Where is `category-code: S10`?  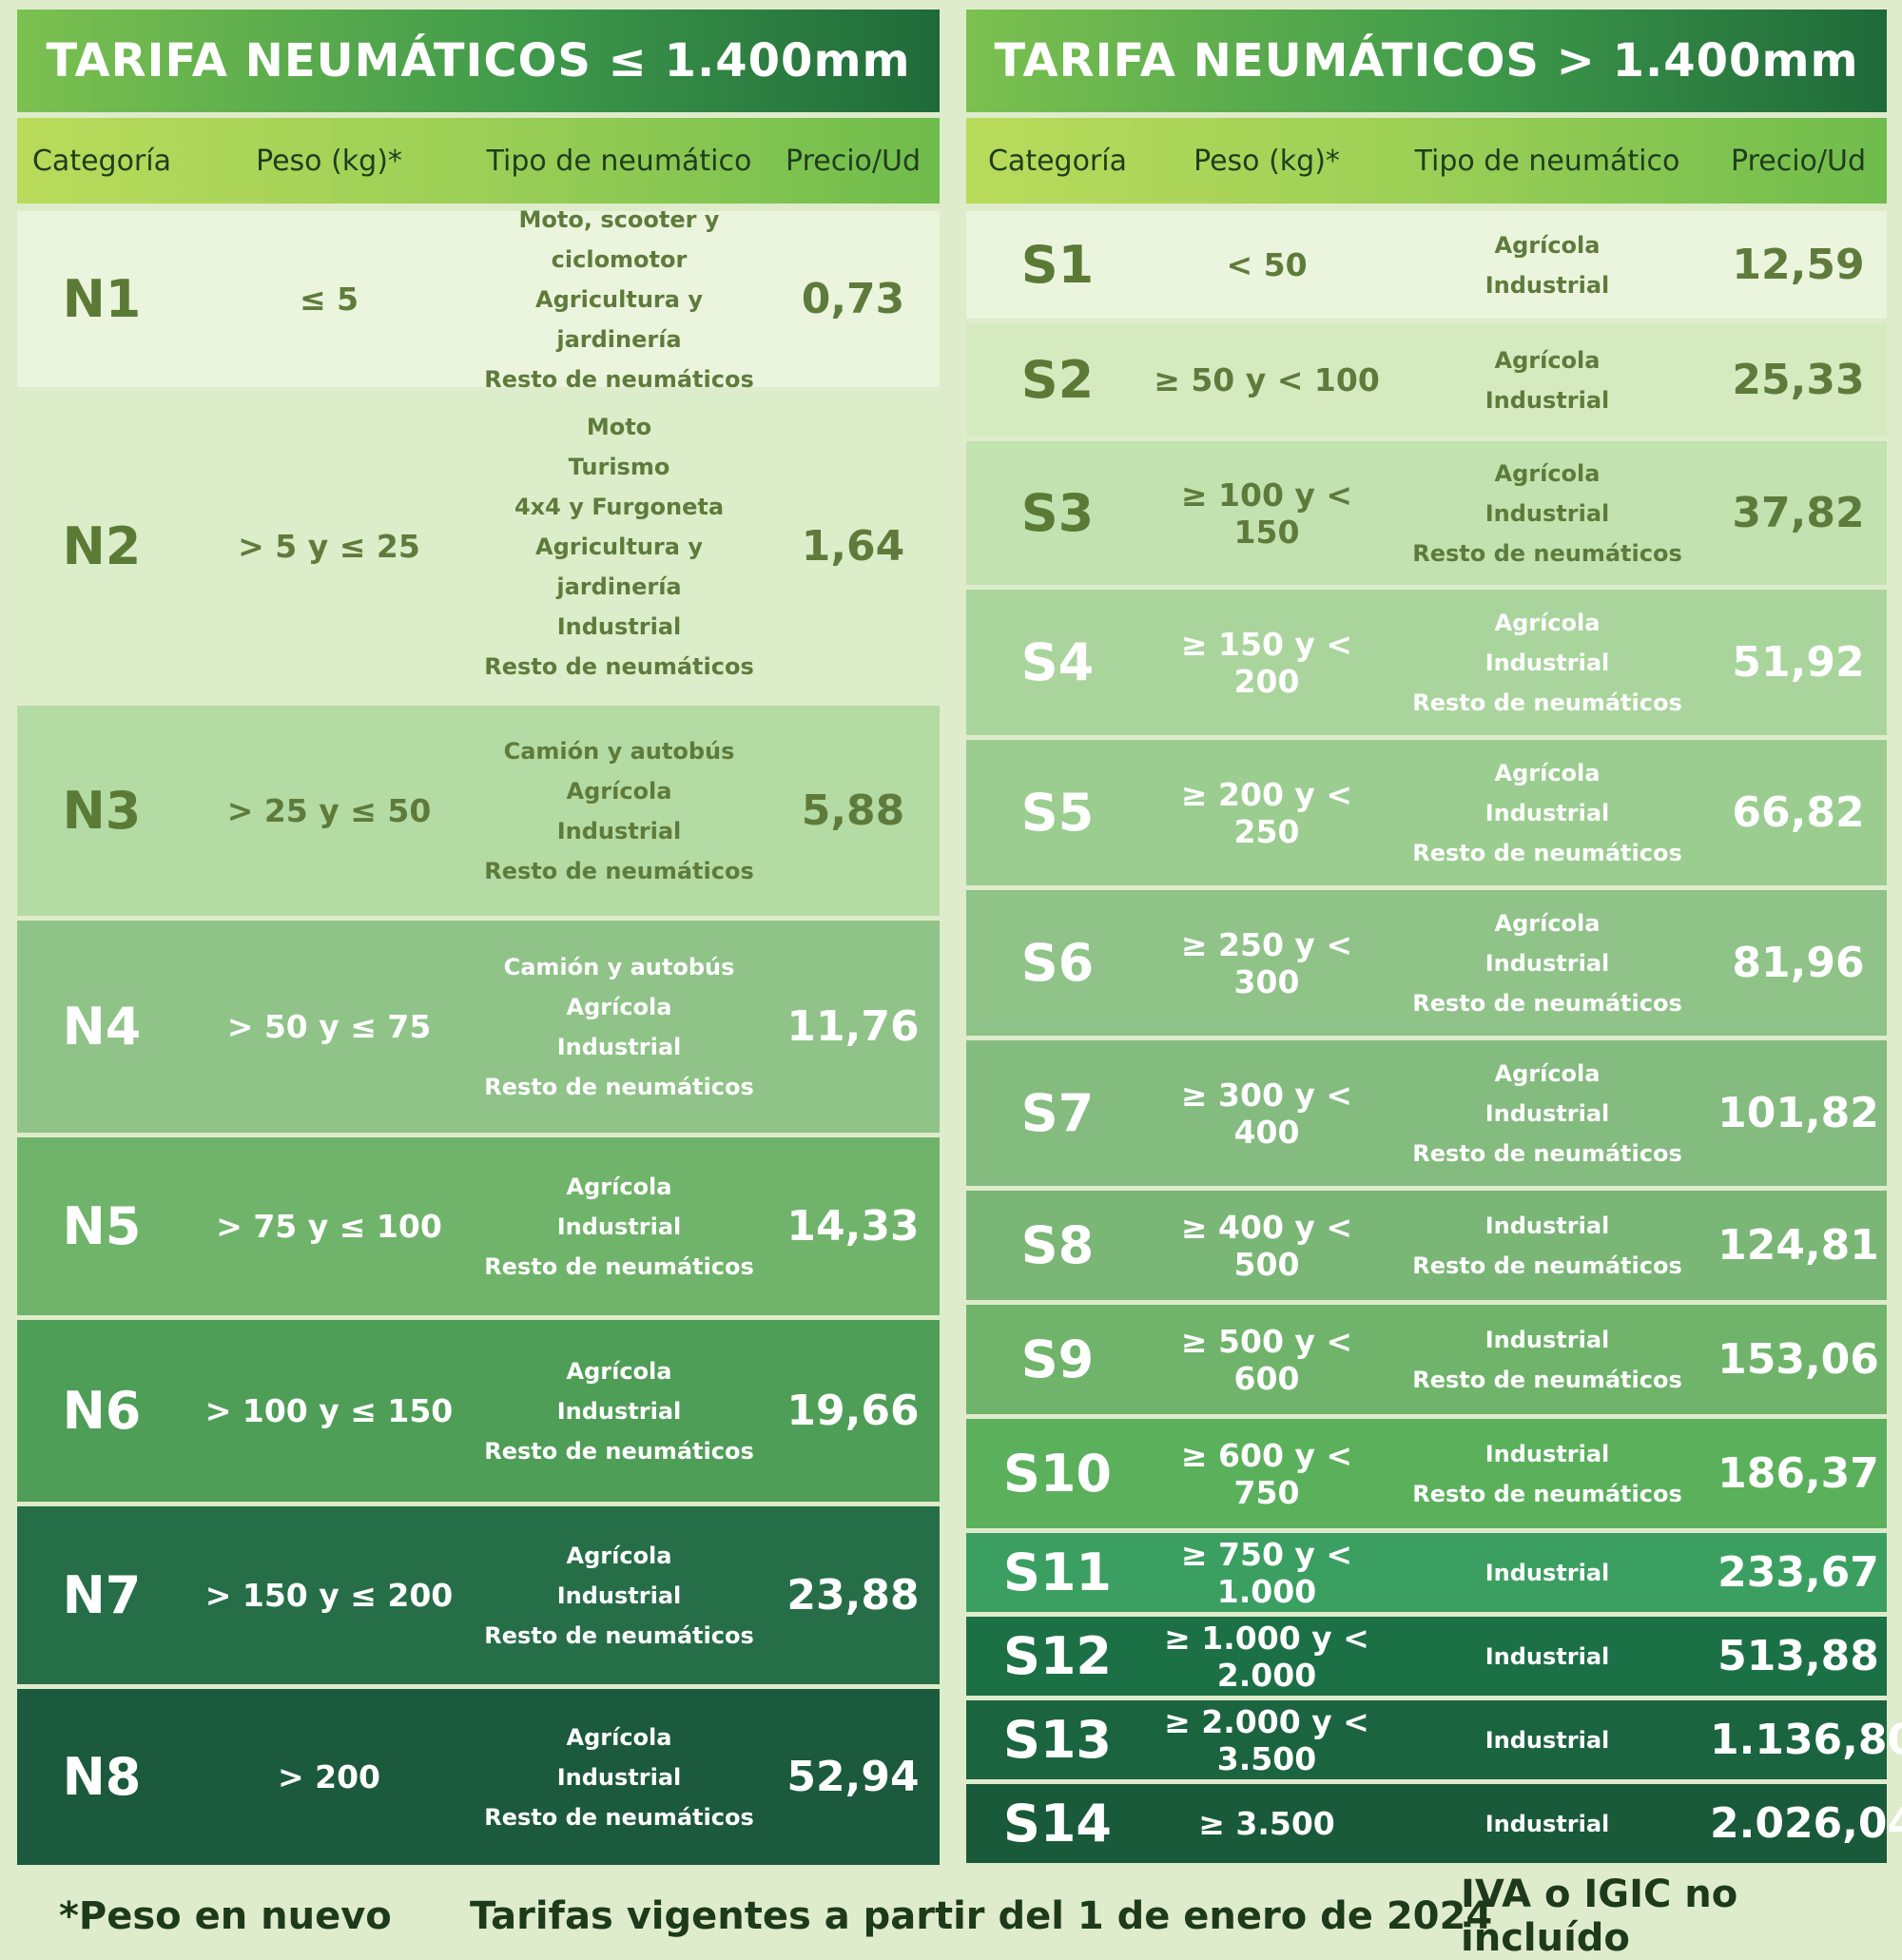
category-code: S10 is located at coordinates (1057, 1474).